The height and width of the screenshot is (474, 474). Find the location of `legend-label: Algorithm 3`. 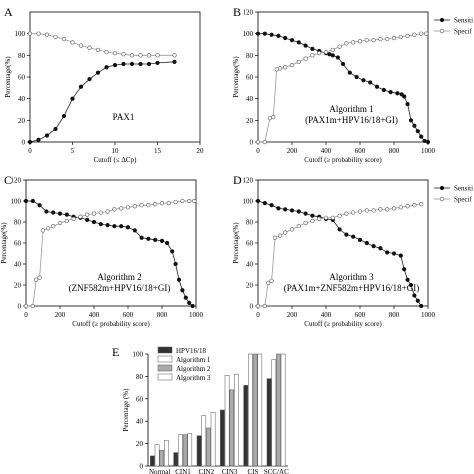

legend-label: Algorithm 3 is located at coordinates (193, 378).